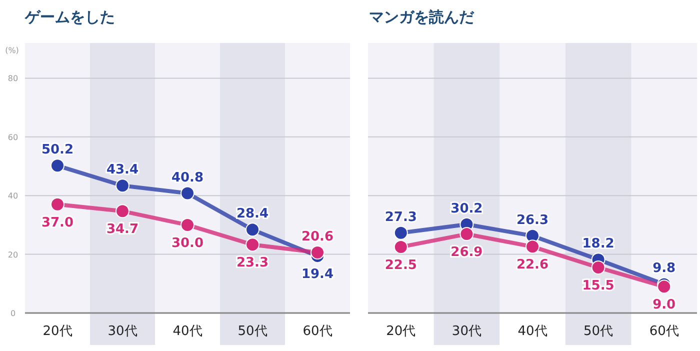 The width and height of the screenshot is (700, 351). Describe the element at coordinates (466, 208) in the screenshot. I see `data-label: 30.2` at that location.